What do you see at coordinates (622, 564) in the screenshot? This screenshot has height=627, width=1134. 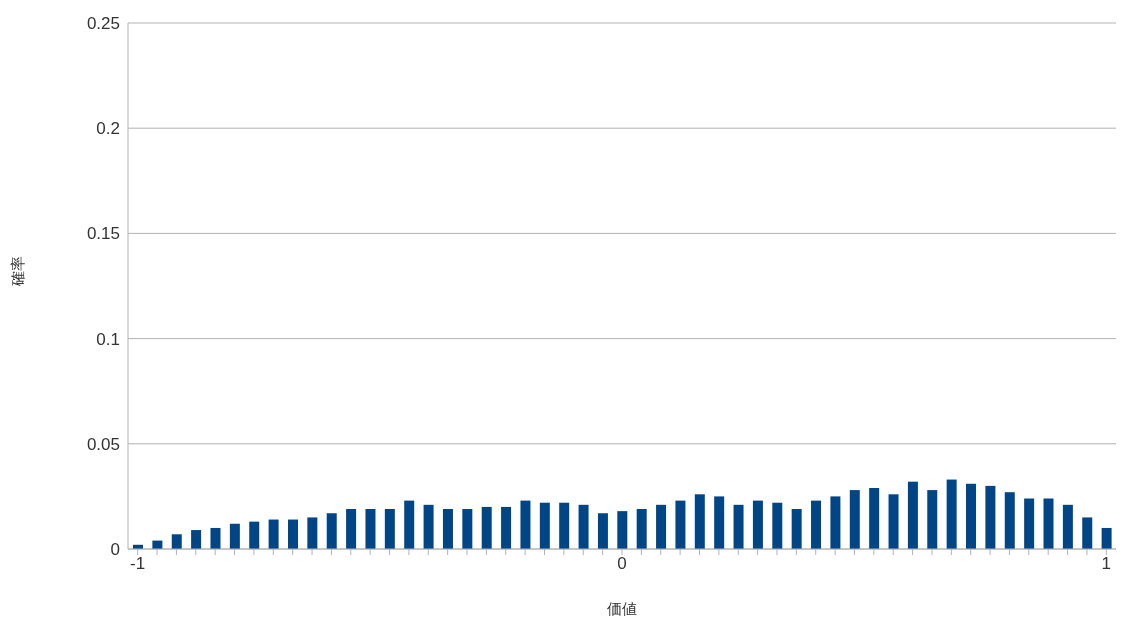 I see `x-tick-label: 0` at bounding box center [622, 564].